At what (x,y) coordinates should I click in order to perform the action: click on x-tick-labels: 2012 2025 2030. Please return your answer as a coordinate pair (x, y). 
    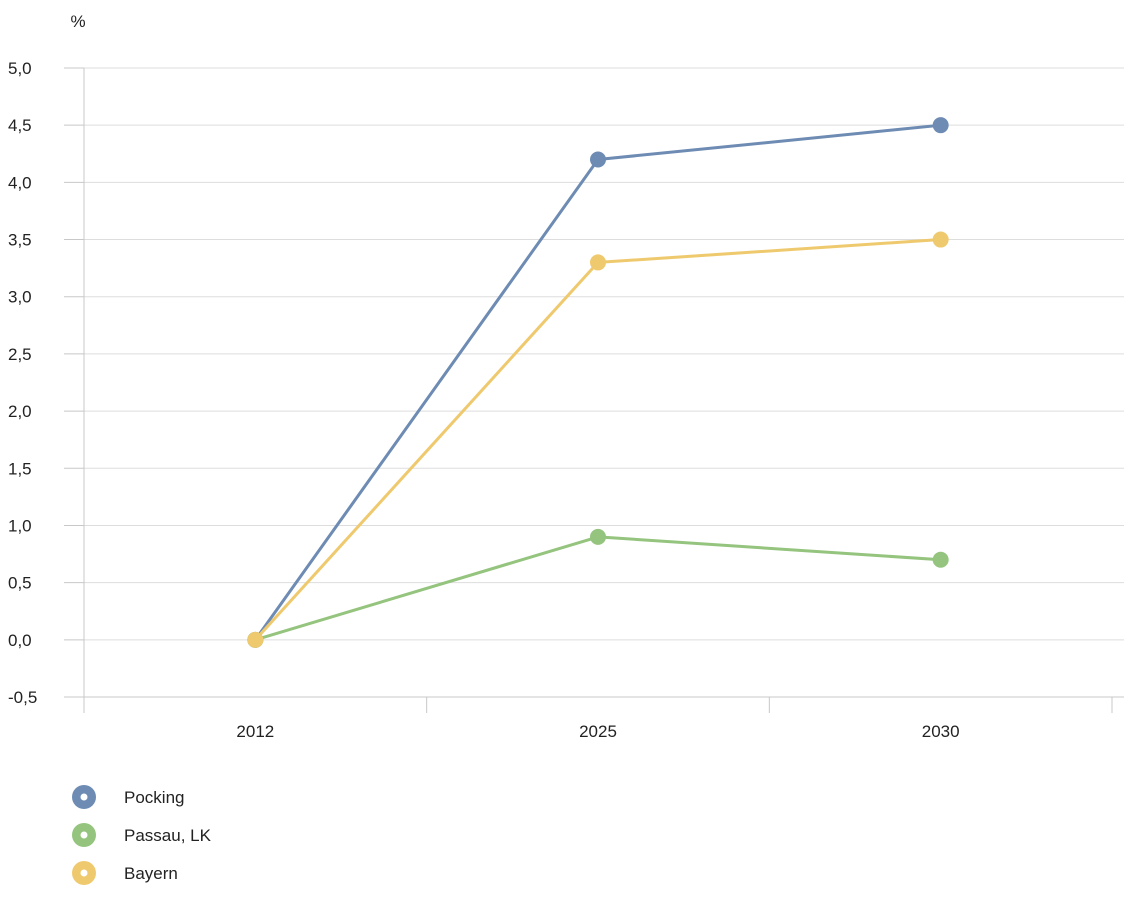
    Looking at the image, I should click on (597, 731).